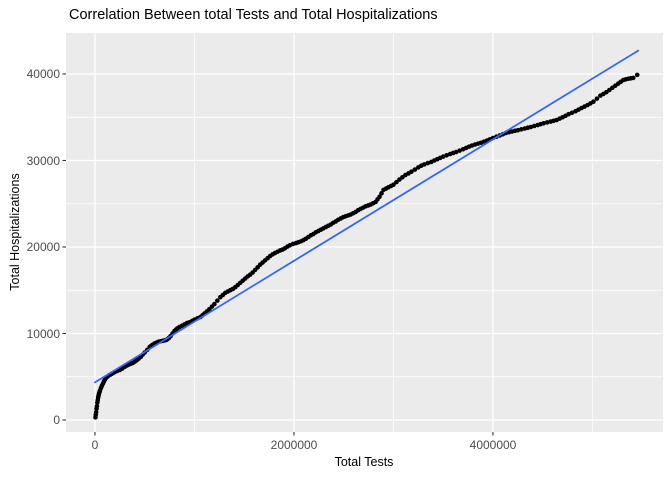  What do you see at coordinates (56, 420) in the screenshot?
I see `y-tick-label-0: 0` at bounding box center [56, 420].